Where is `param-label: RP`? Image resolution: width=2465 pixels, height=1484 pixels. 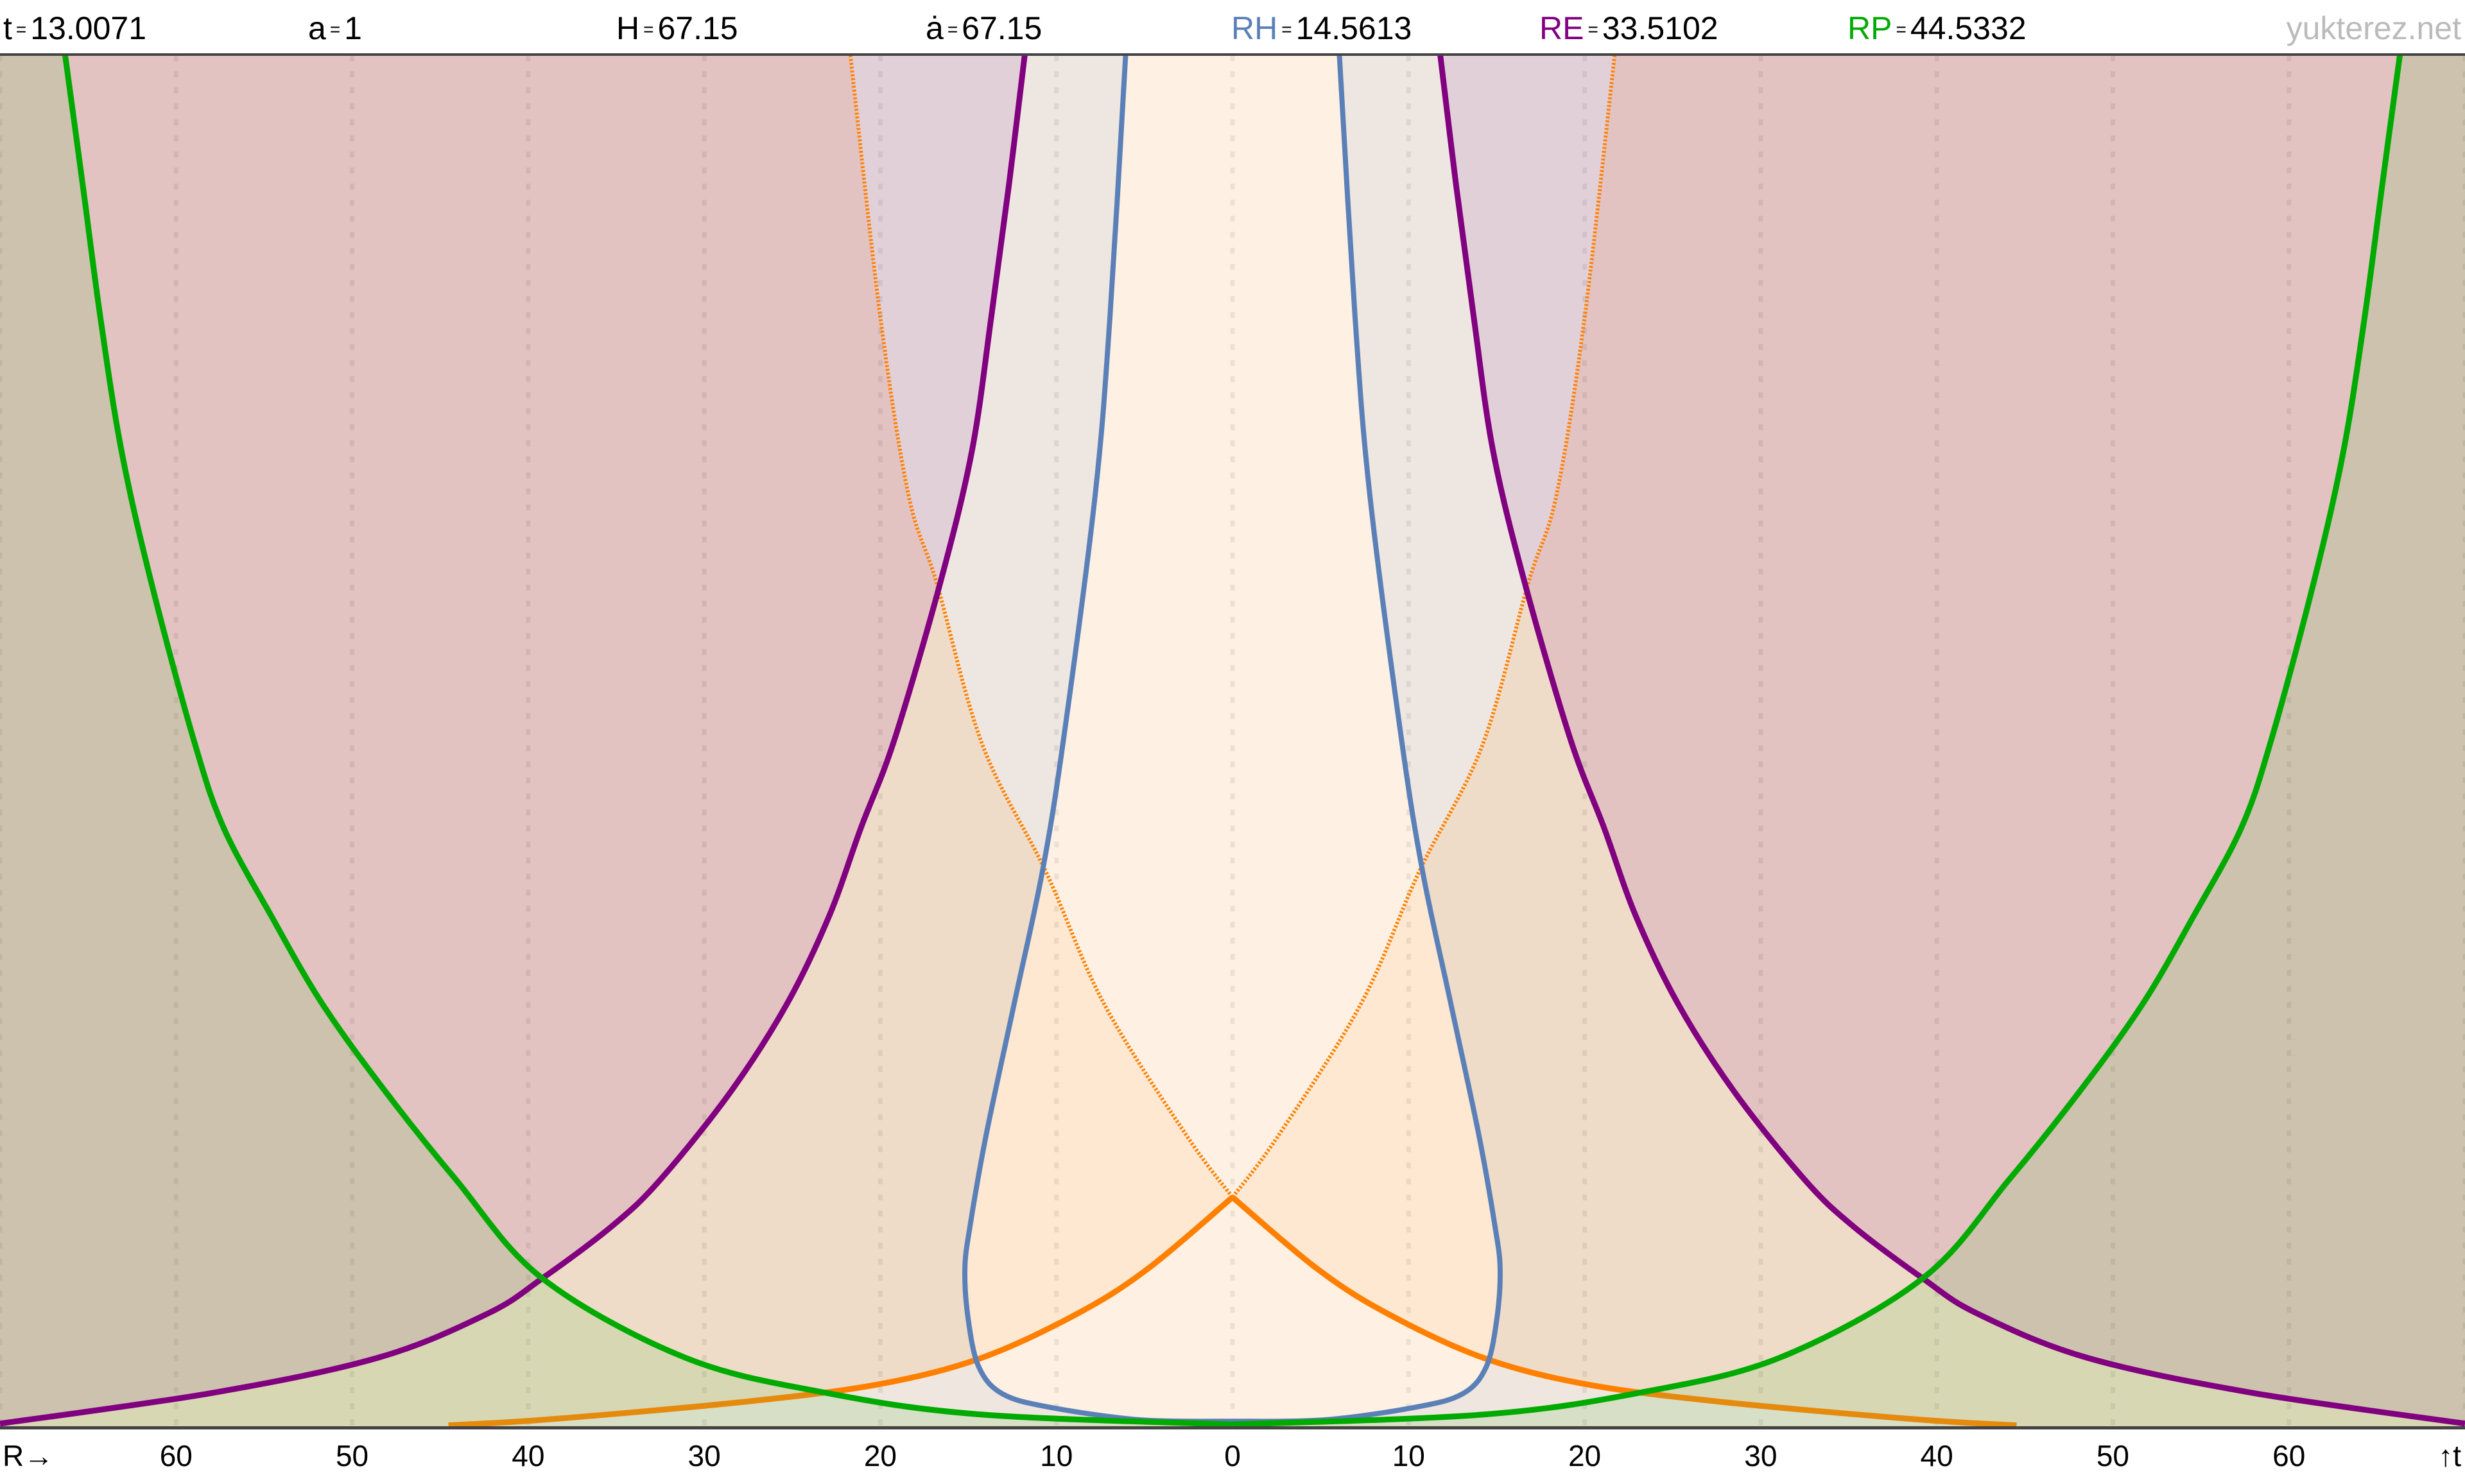
param-label: RP is located at coordinates (1869, 28).